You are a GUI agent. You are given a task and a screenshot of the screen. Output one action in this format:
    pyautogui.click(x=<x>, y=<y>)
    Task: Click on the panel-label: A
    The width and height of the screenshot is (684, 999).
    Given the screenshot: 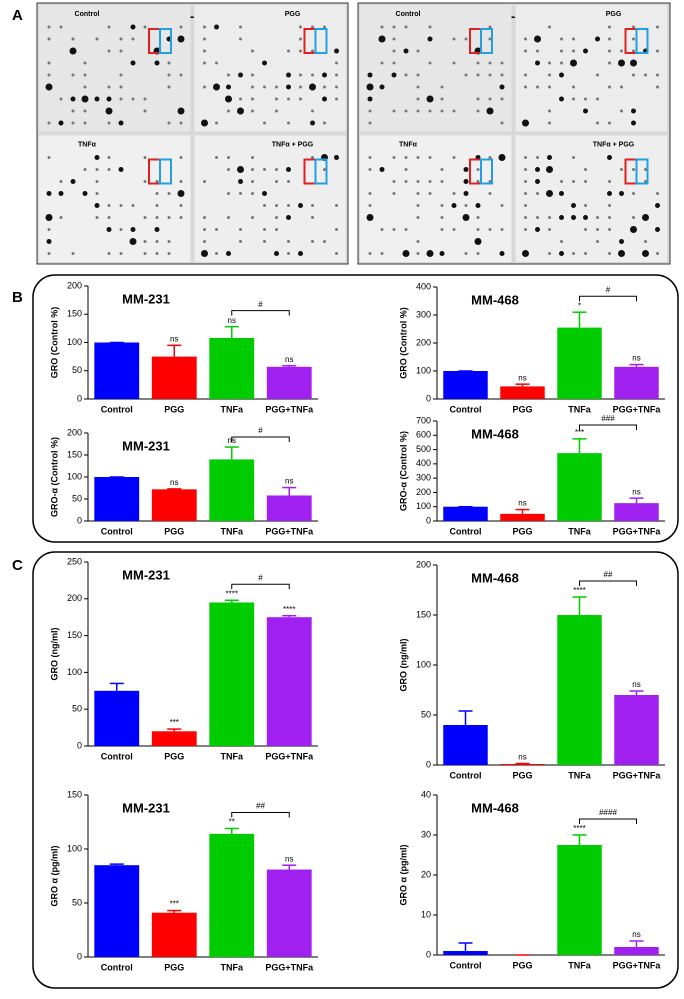 What is the action you would take?
    pyautogui.click(x=17, y=15)
    